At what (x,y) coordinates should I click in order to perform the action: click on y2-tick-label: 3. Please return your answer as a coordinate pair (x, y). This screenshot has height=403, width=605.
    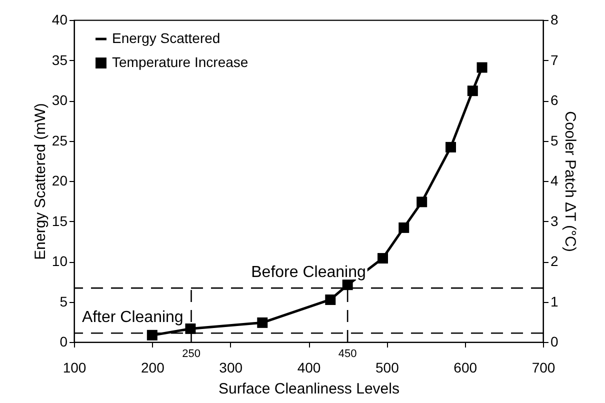
    Looking at the image, I should click on (554, 220).